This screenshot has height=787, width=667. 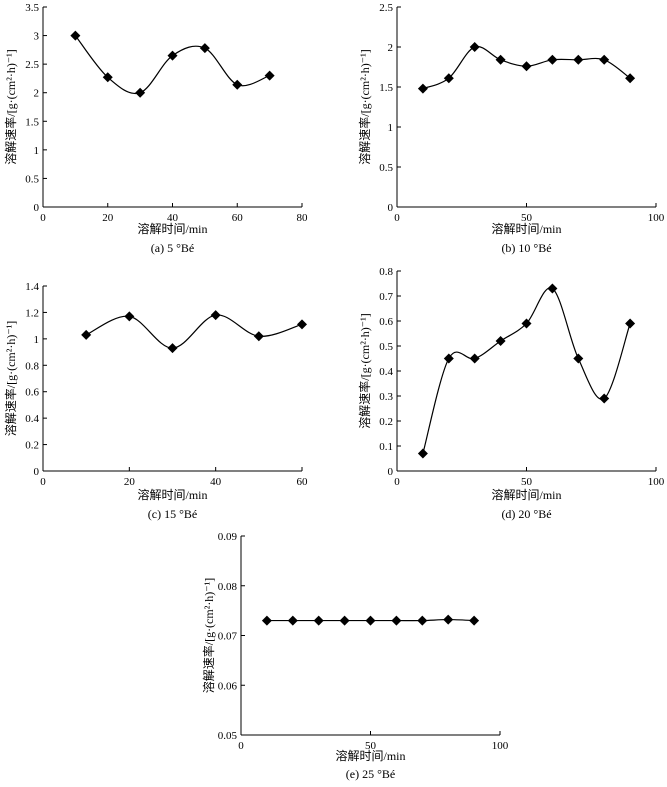 I want to click on panel-caption: (c) 15 °Bé, so click(x=172, y=514).